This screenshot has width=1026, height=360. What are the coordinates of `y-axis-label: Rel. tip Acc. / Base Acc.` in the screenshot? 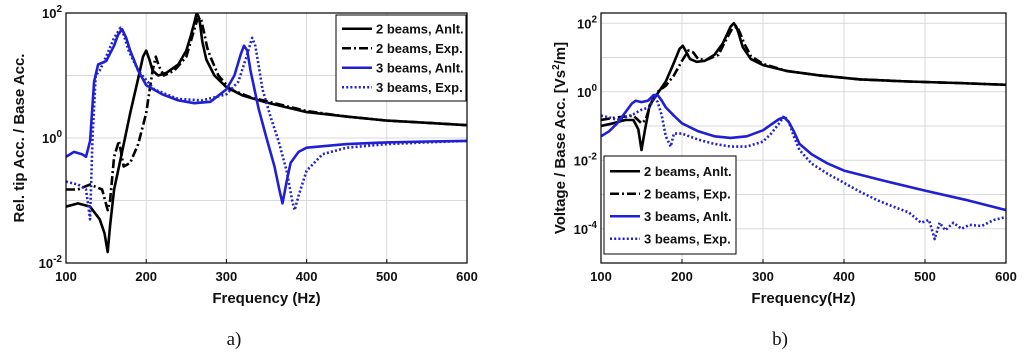 It's located at (19, 138).